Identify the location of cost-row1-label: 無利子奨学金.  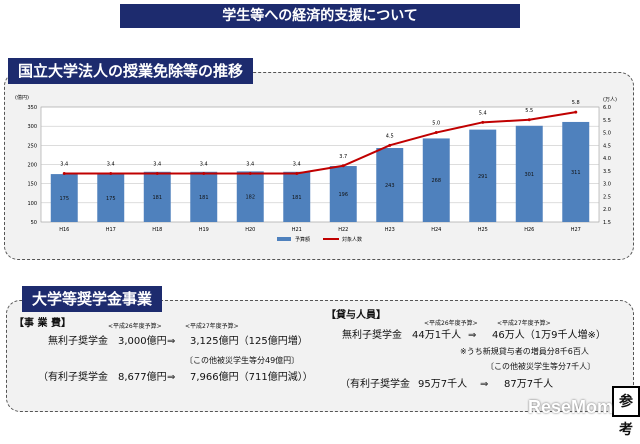
(78, 341).